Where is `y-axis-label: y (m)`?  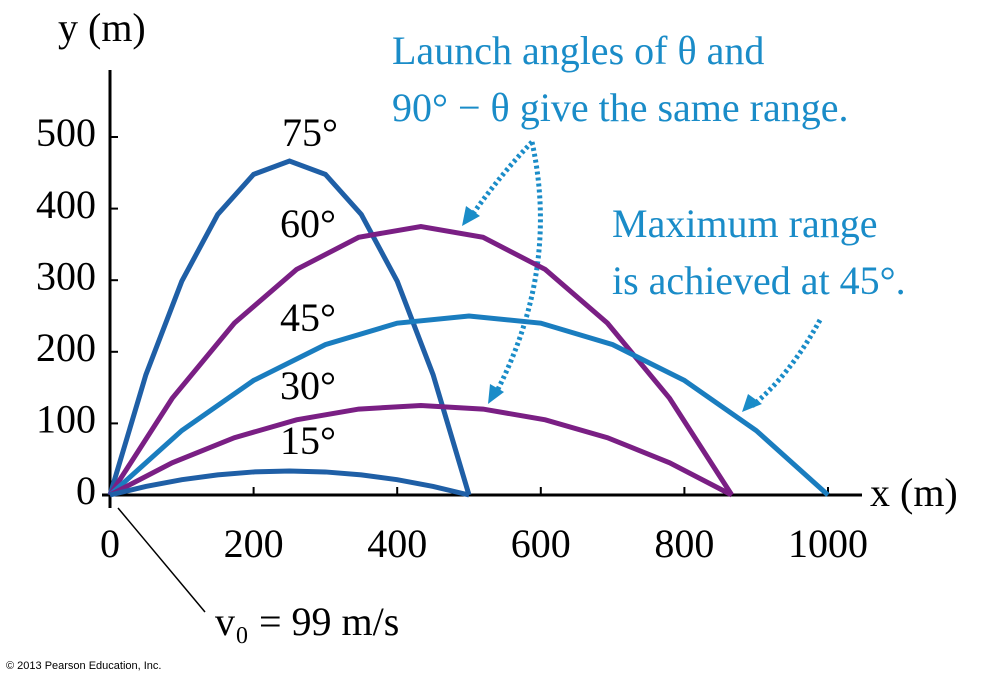
y-axis-label: y (m) is located at coordinates (102, 27).